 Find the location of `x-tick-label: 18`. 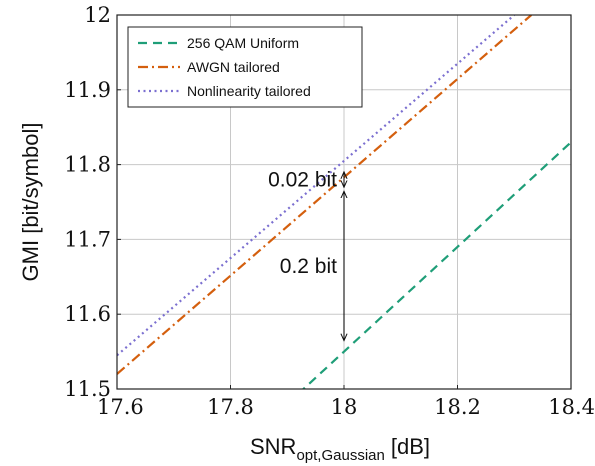

x-tick-label: 18 is located at coordinates (344, 407).